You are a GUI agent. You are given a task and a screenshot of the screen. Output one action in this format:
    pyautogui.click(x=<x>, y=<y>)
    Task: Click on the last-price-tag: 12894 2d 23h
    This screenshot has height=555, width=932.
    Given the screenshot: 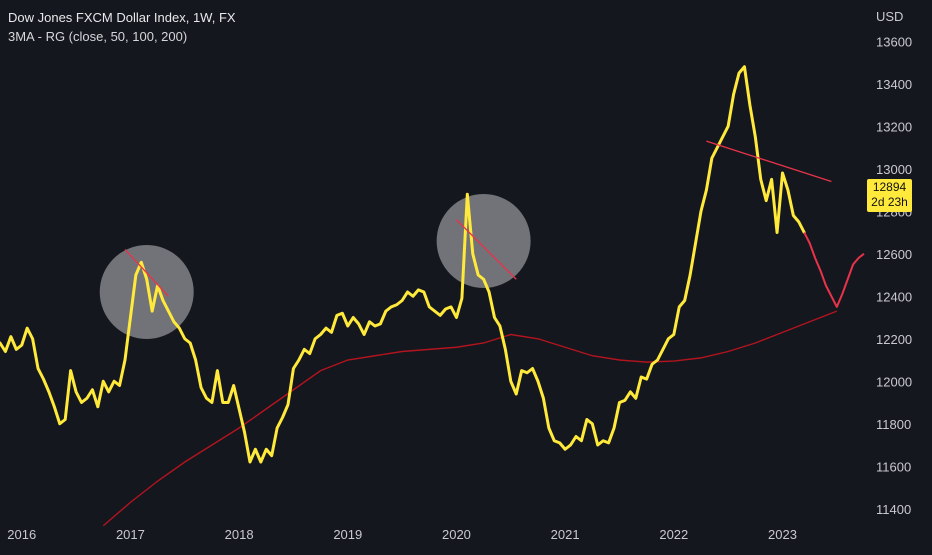 What is the action you would take?
    pyautogui.click(x=889, y=195)
    